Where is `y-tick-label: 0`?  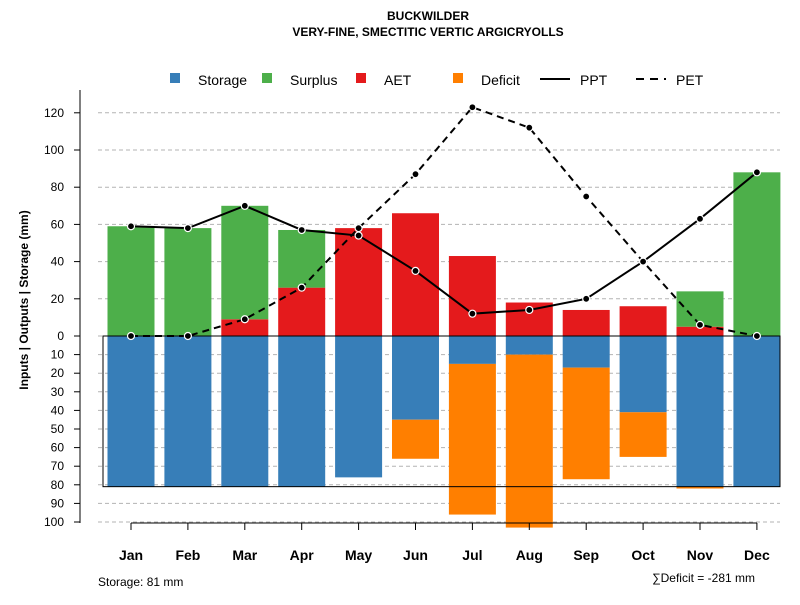
y-tick-label: 0 is located at coordinates (60, 336).